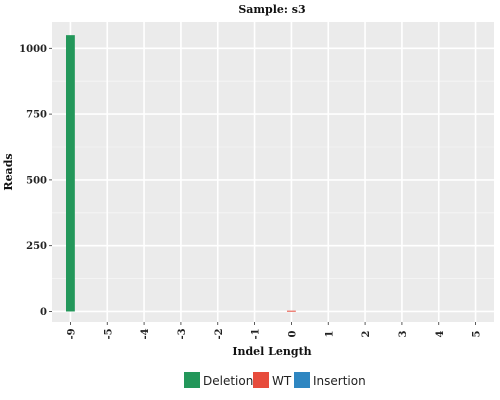  Describe the element at coordinates (271, 351) in the screenshot. I see `x-axis-title: Indel Length` at that location.